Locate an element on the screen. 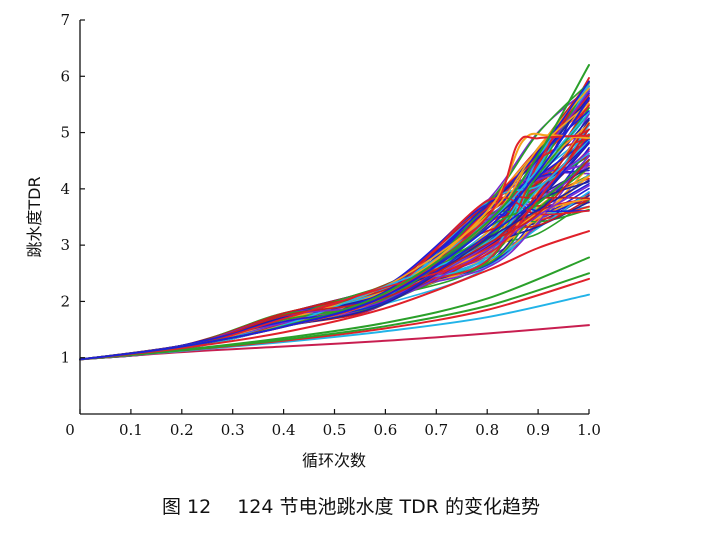 This screenshot has width=702, height=534. y-tick-label: 6 is located at coordinates (65, 76).